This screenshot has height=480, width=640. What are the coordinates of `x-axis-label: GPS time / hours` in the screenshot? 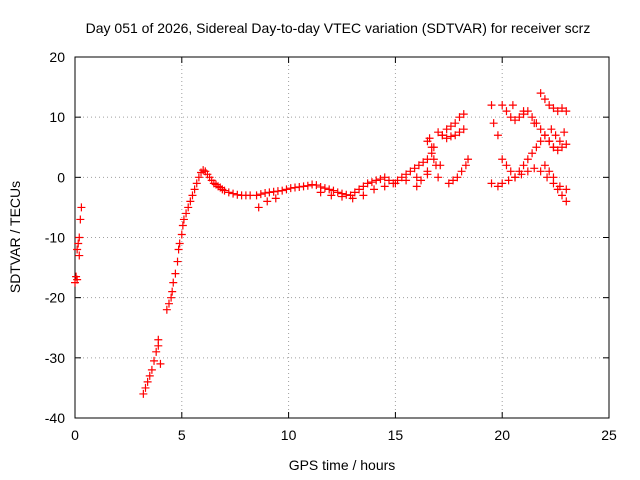 It's located at (342, 465).